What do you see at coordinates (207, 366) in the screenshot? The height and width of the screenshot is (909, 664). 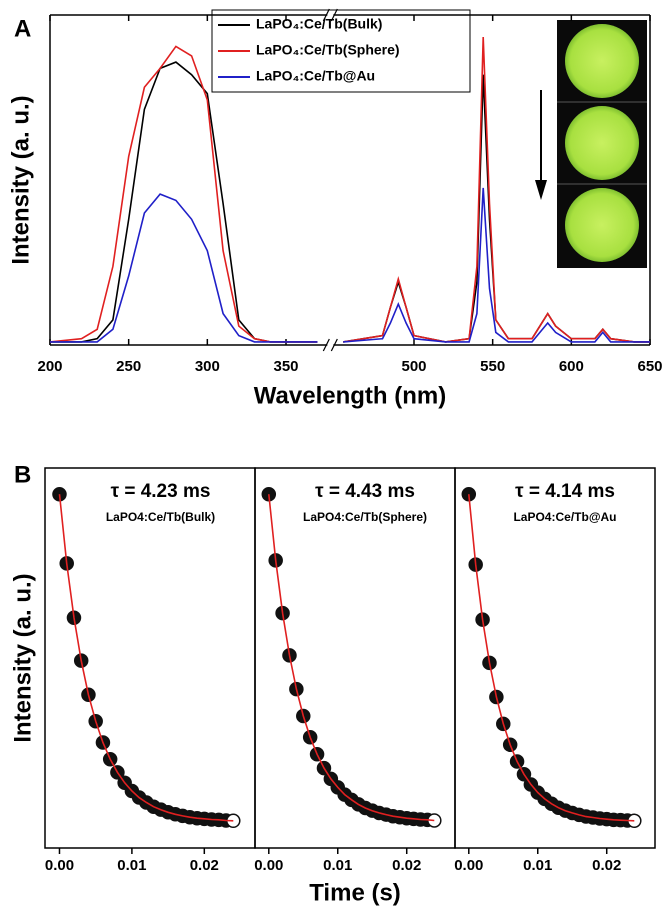 I see `x-tick-label: 300` at bounding box center [207, 366].